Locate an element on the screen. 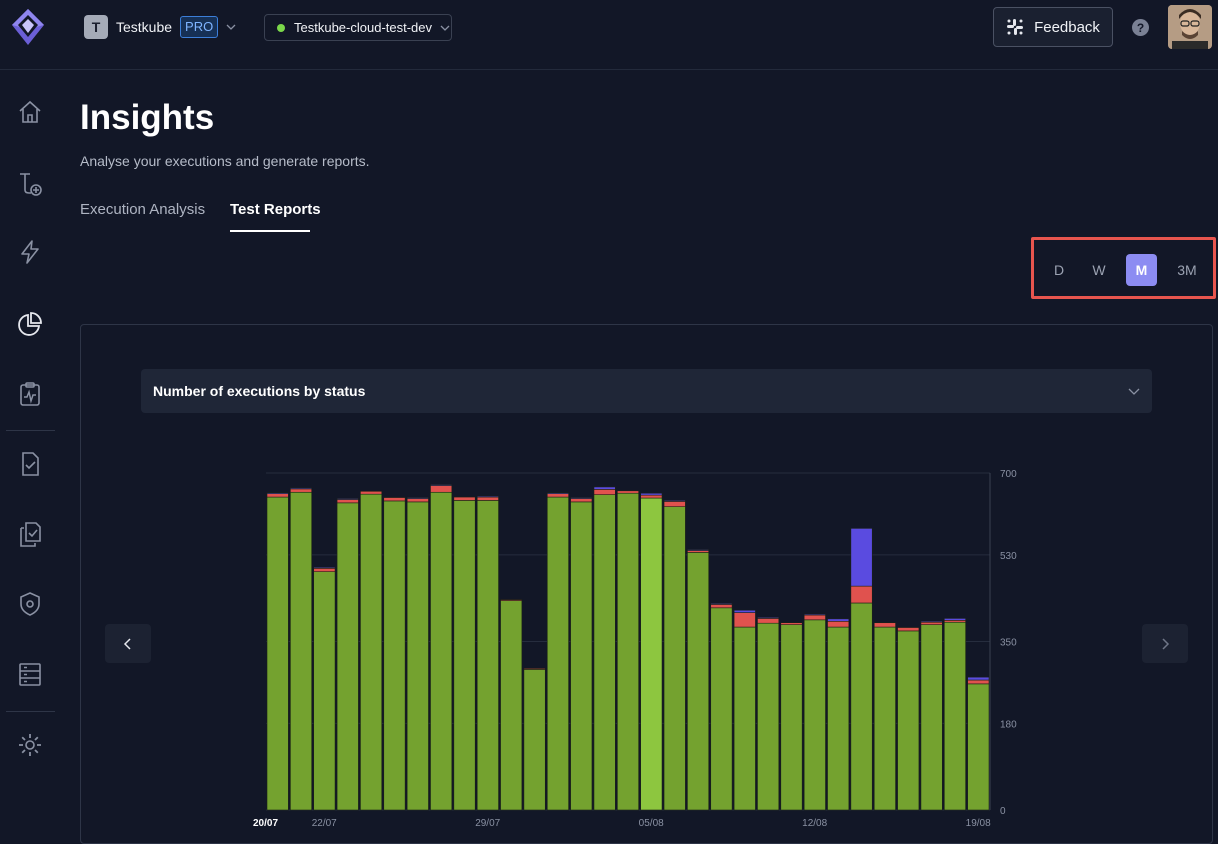  home-icon is located at coordinates (30, 112).